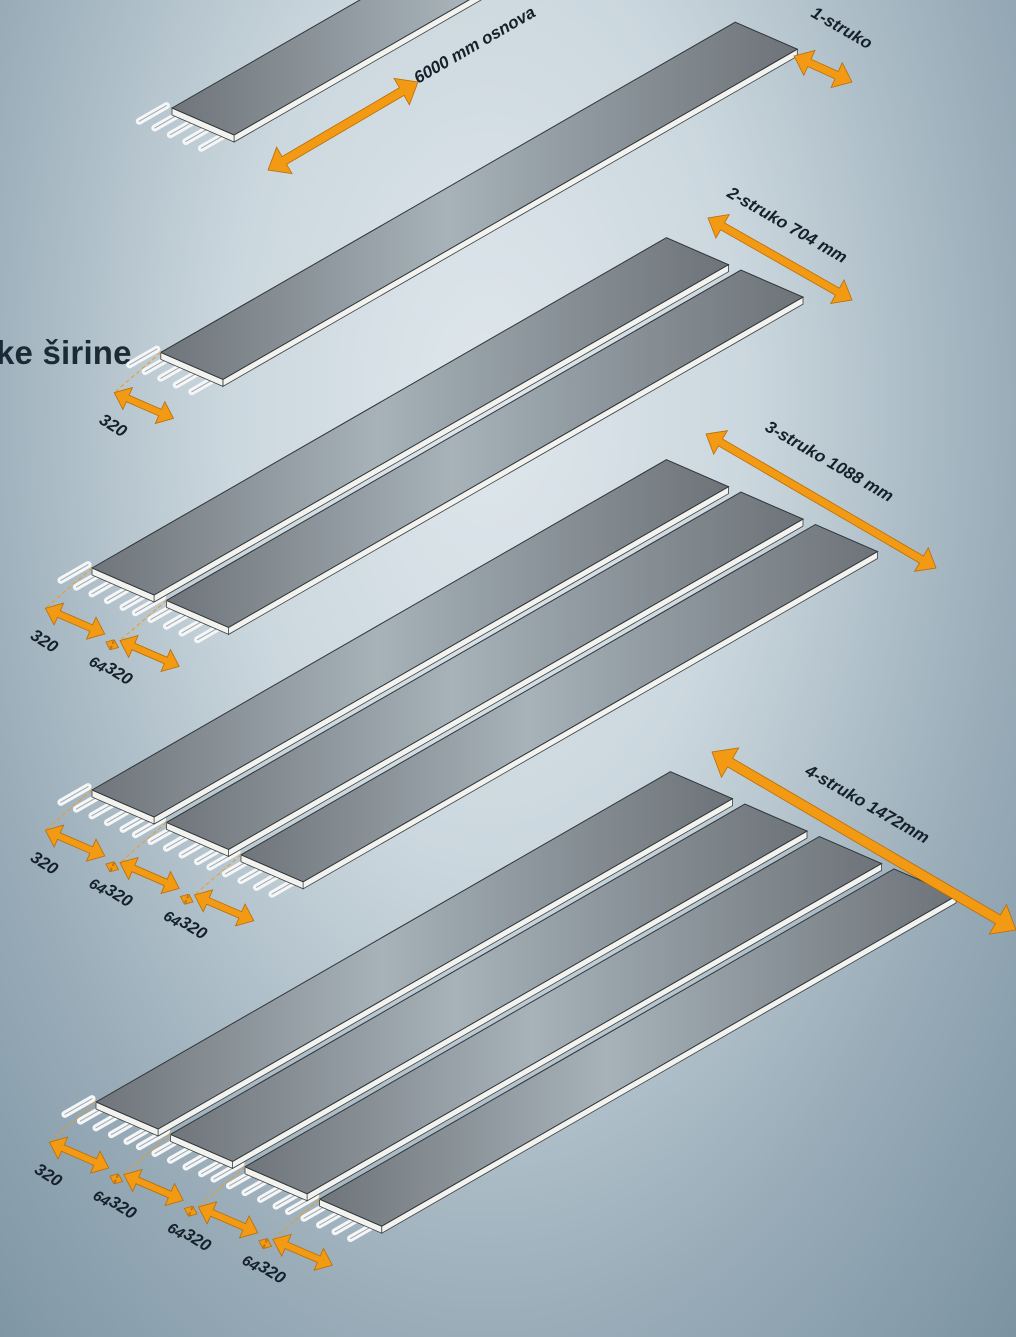 Image resolution: width=1016 pixels, height=1337 pixels. I want to click on headline-text: ke širine., so click(71, 352).